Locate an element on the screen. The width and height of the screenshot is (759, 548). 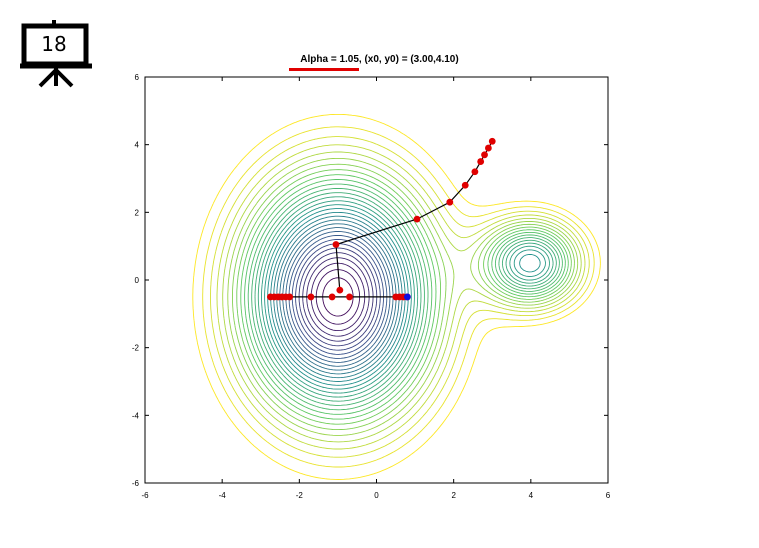
start-point is located at coordinates (407, 297).